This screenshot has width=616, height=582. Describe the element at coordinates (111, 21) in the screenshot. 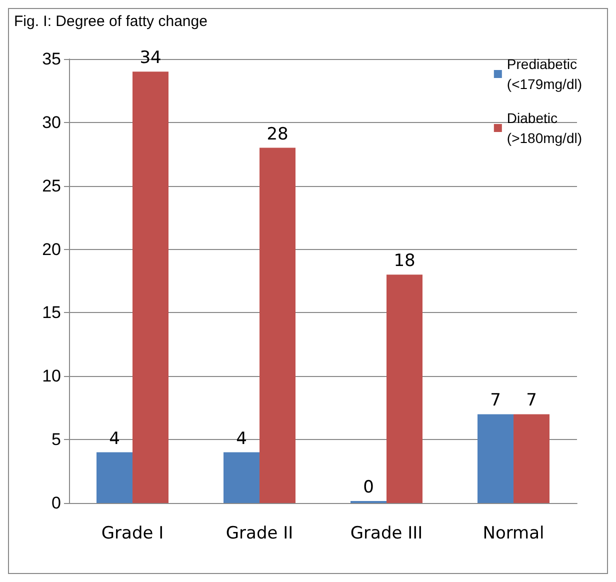

I see `chart-title: Fig. I: Degree of fatty change` at that location.